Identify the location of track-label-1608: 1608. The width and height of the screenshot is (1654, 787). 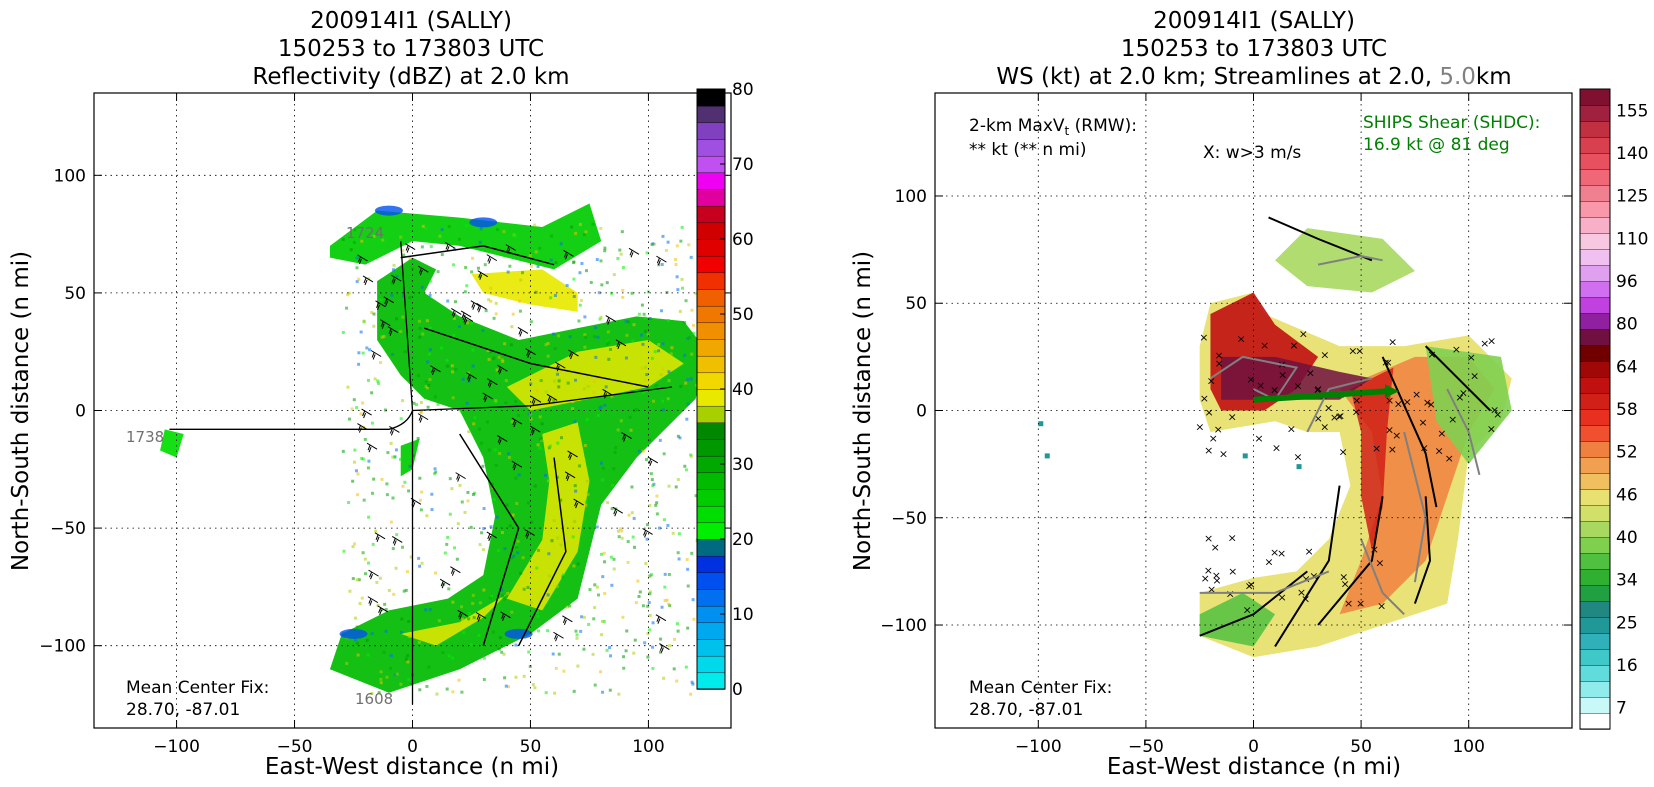
(374, 699).